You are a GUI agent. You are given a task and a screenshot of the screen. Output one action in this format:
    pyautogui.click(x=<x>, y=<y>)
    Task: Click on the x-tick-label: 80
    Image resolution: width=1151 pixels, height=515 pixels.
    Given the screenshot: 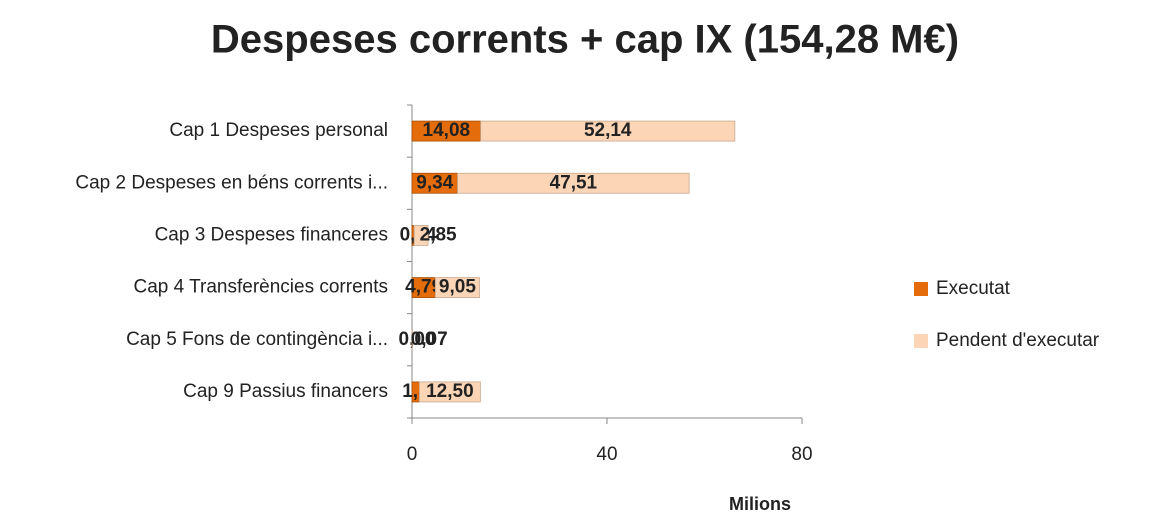 What is the action you would take?
    pyautogui.click(x=801, y=454)
    